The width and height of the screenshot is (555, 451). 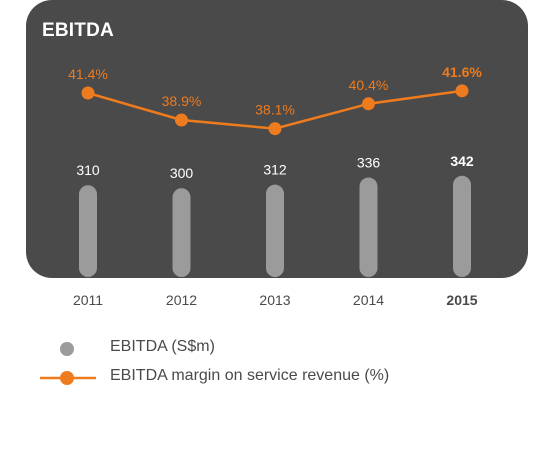 What do you see at coordinates (369, 85) in the screenshot?
I see `margin-label-2014: 40.4%` at bounding box center [369, 85].